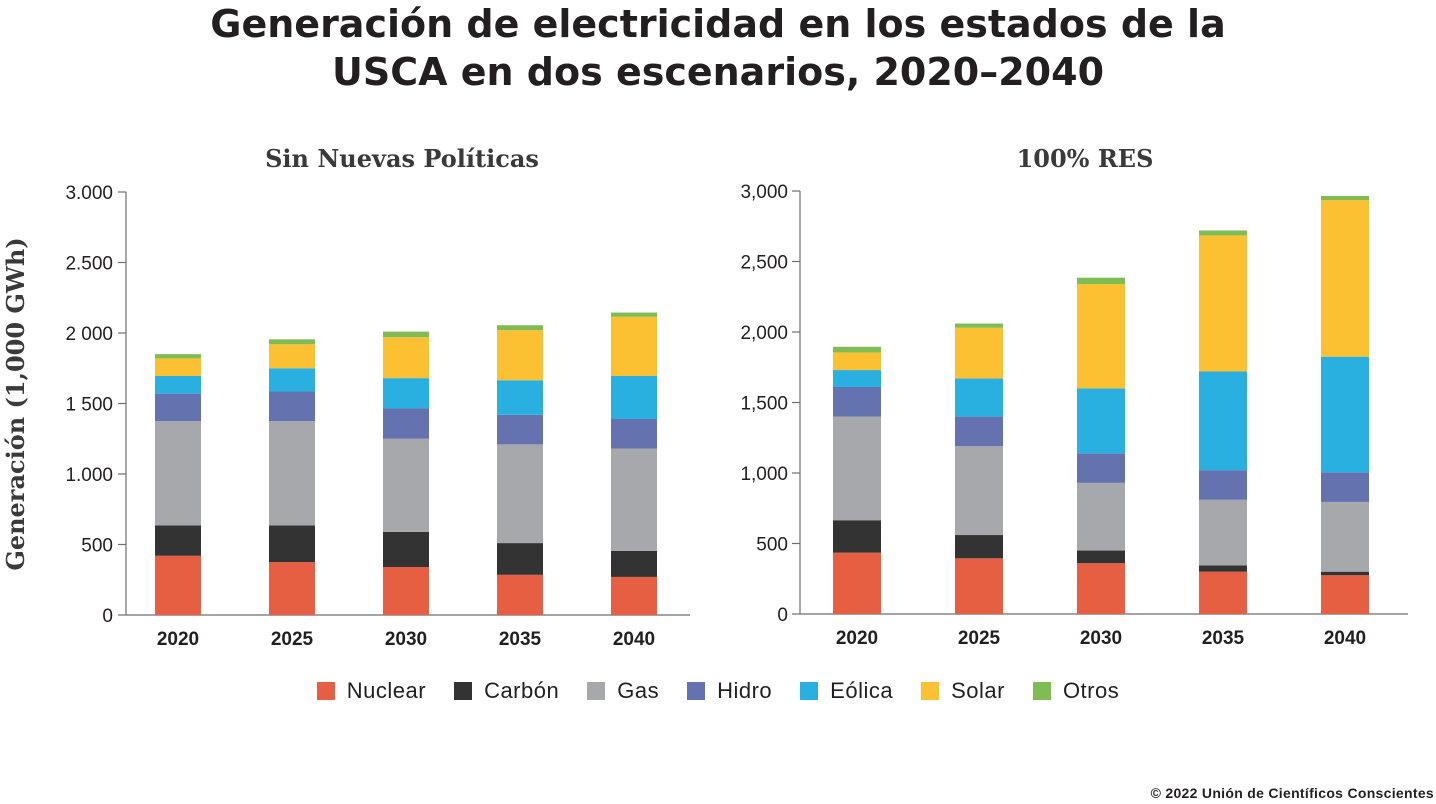 The width and height of the screenshot is (1436, 804). Describe the element at coordinates (89, 405) in the screenshot. I see `y-tick-label: 1 500` at that location.